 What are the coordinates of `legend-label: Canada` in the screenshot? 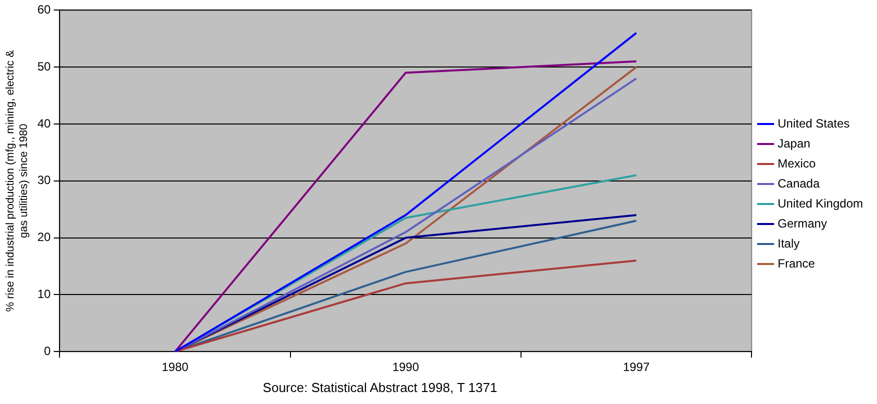 It's located at (799, 183).